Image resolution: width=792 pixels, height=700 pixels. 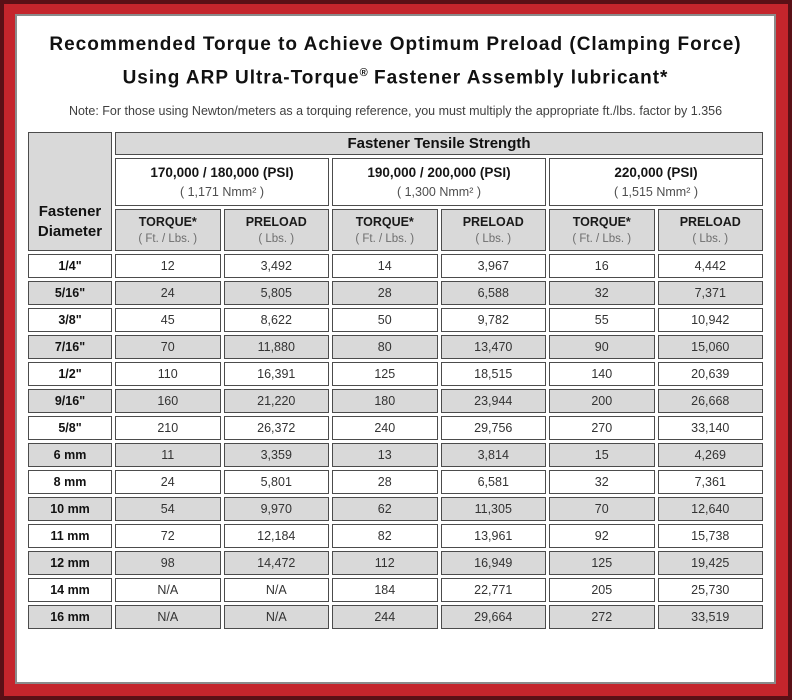 I want to click on diameter-cell: 5/16", so click(x=70, y=293).